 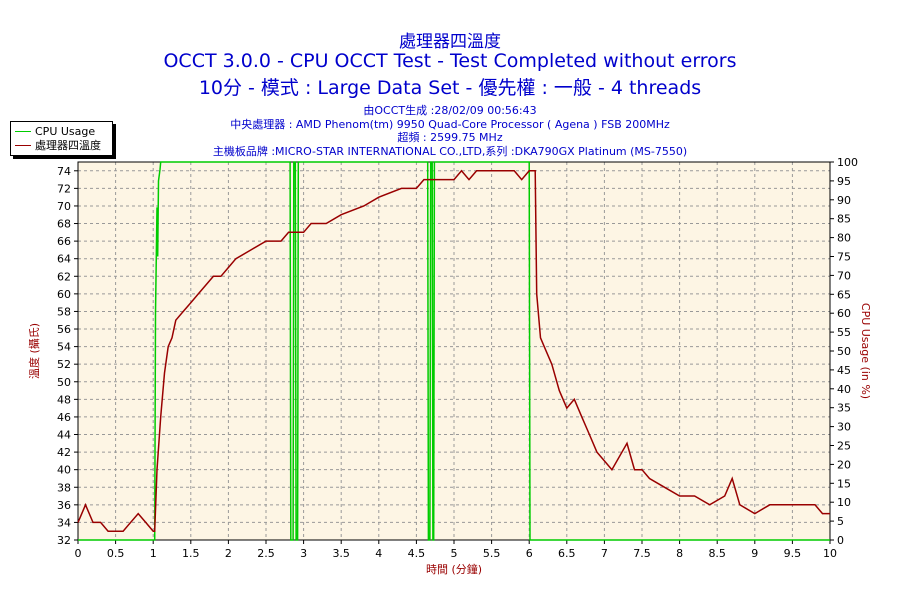 I want to click on y-right-tick-label: 15, so click(x=844, y=483).